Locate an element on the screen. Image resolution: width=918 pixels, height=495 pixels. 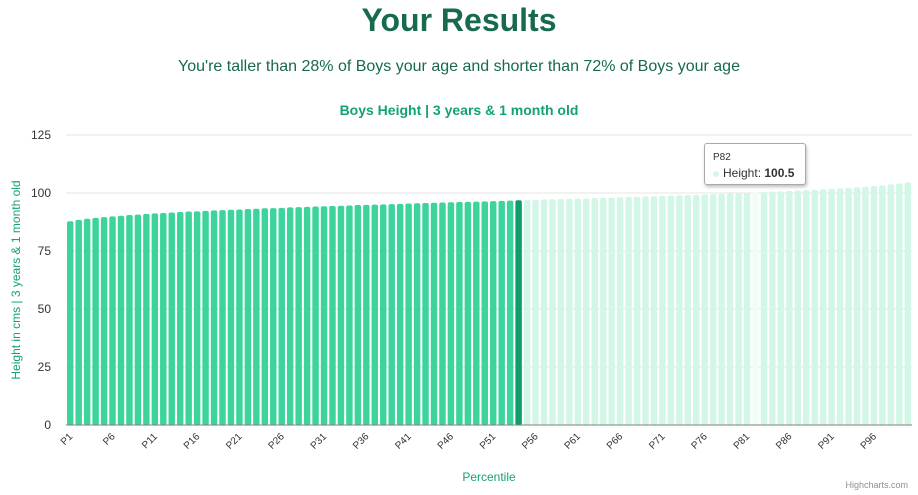
bar-p76 is located at coordinates (704, 309).